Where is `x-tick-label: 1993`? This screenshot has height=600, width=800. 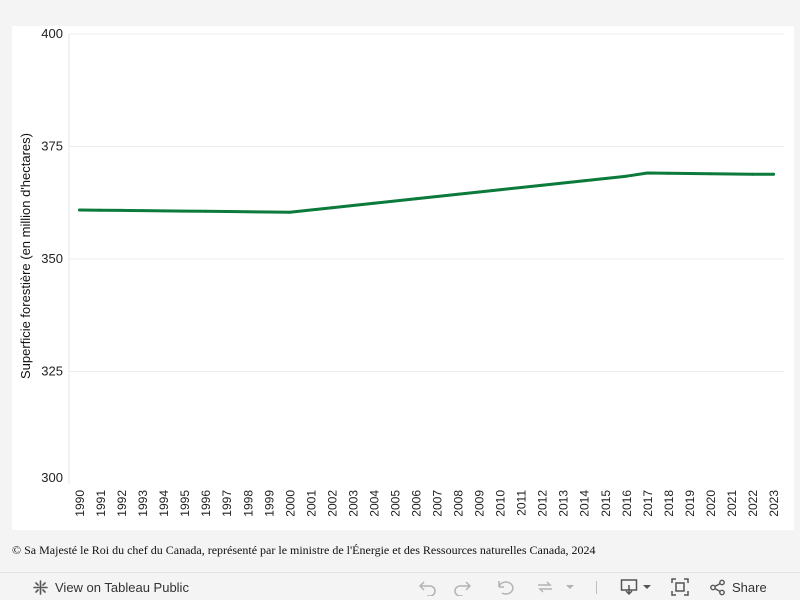 x-tick-label: 1993 is located at coordinates (143, 503).